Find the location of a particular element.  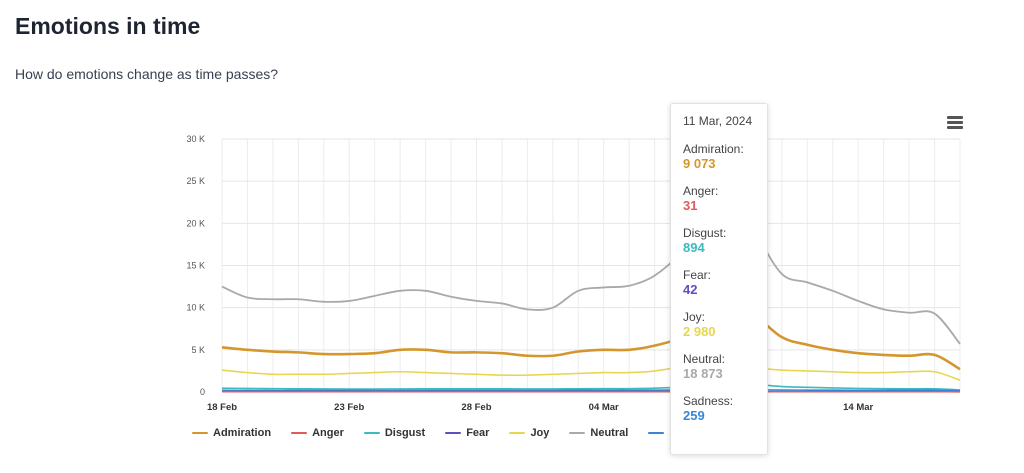

tooltip-value: 259 is located at coordinates (694, 415).